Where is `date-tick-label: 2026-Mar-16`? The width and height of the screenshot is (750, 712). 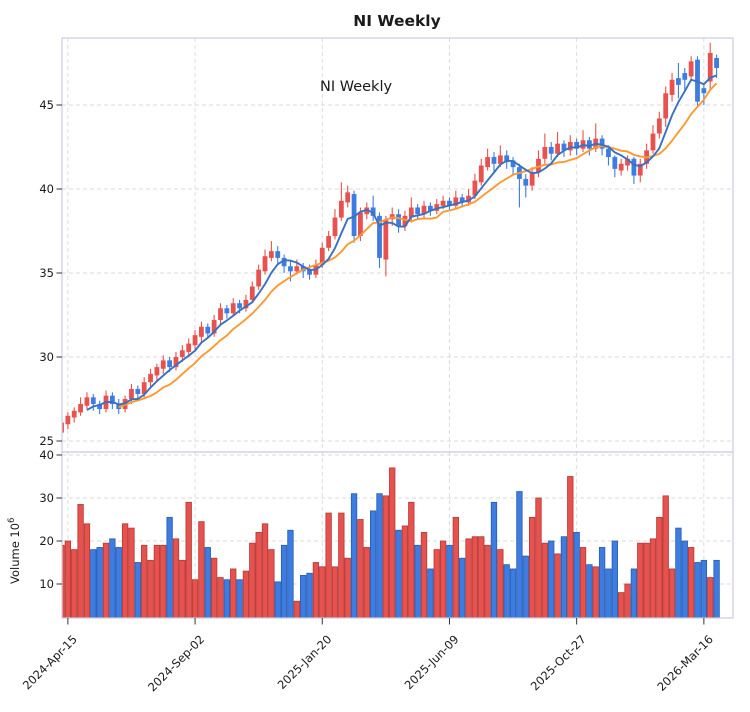
date-tick-label: 2026-Mar-16 is located at coordinates (685, 663).